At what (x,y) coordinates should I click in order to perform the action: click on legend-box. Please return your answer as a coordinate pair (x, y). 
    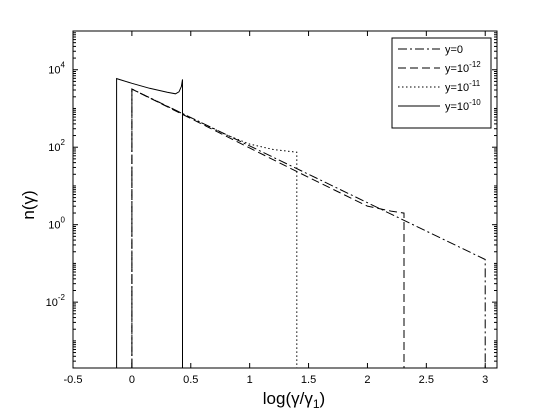
    Looking at the image, I should click on (441, 83).